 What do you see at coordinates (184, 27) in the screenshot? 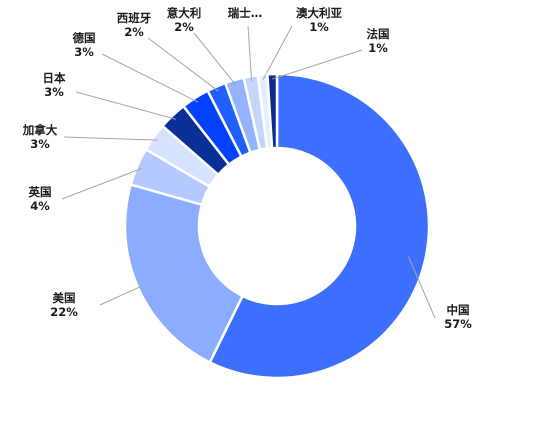
I see `value-label-7: 2%` at bounding box center [184, 27].